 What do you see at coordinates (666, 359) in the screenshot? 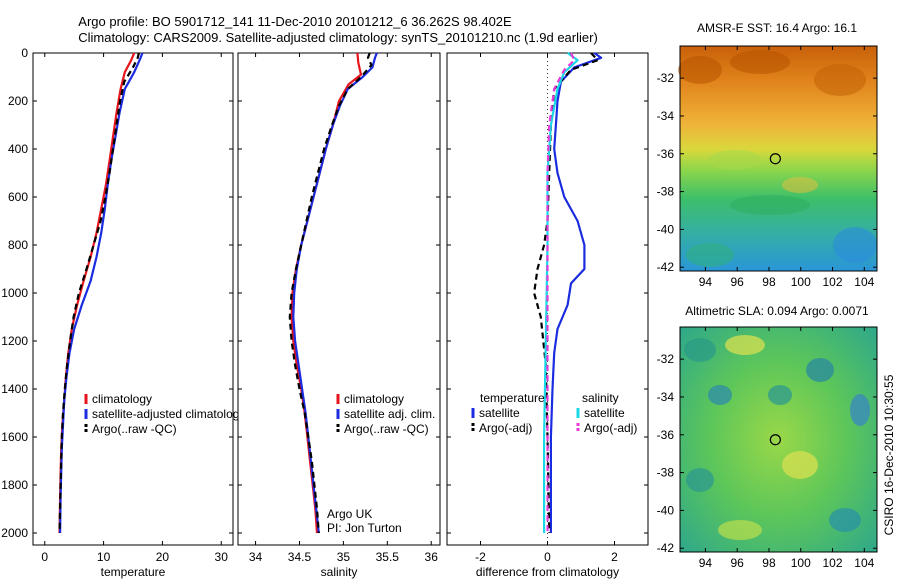
I see `sla-map-ytick-label: -32` at bounding box center [666, 359].